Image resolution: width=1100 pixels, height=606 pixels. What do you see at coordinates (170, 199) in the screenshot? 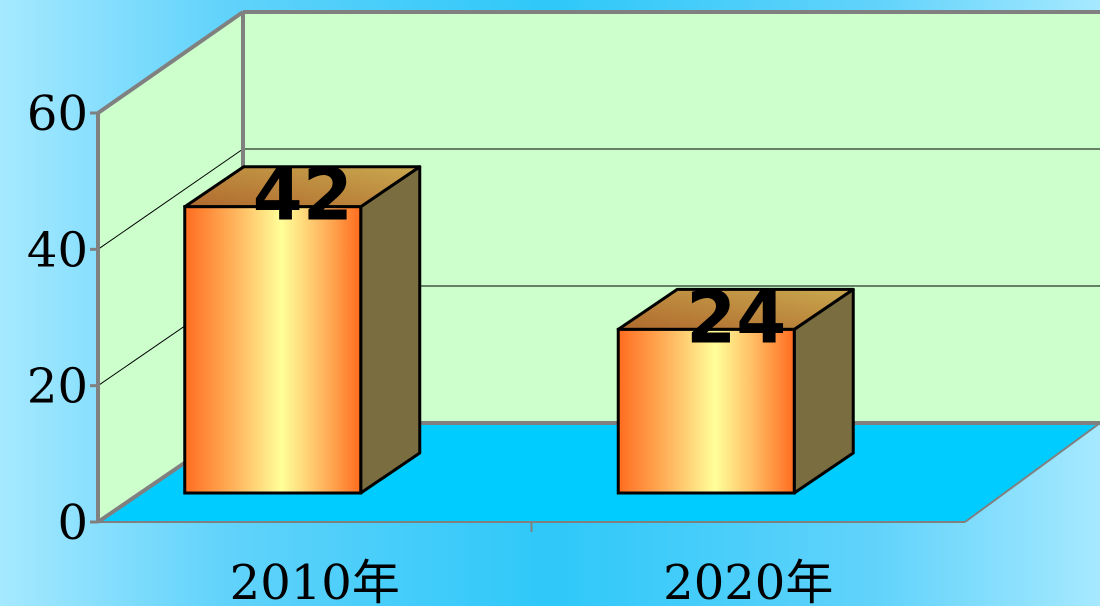
I see `gridline-side` at bounding box center [170, 199].